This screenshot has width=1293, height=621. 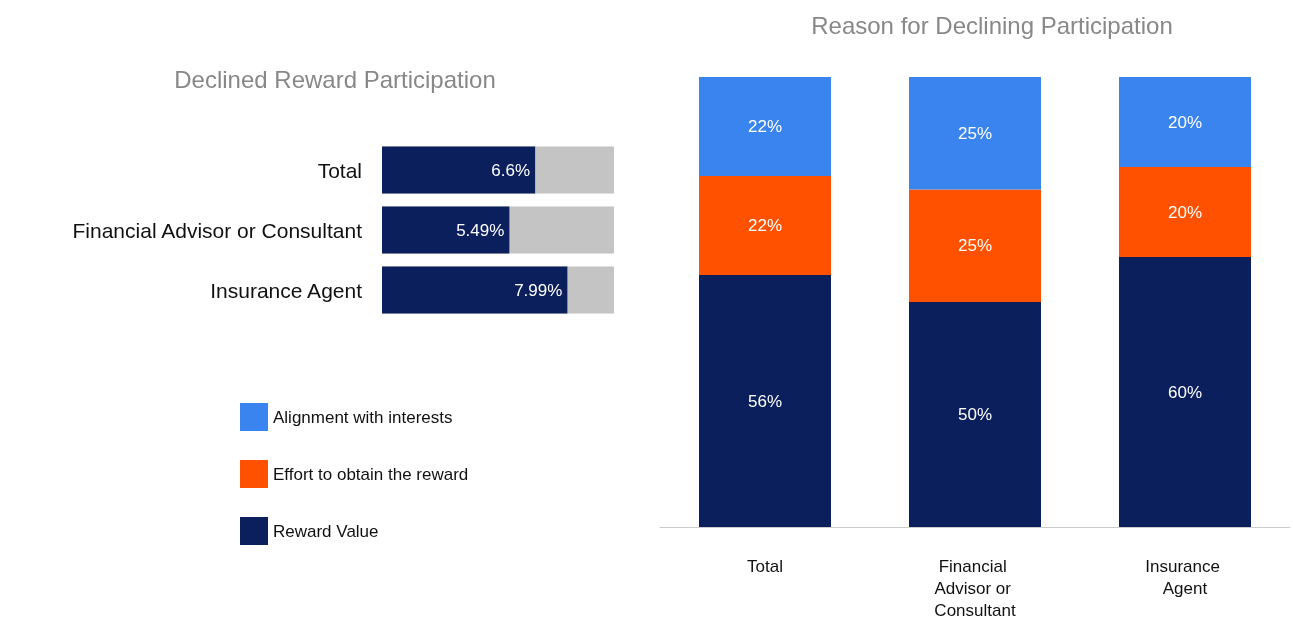 I want to click on data-label: 60%, so click(x=1185, y=392).